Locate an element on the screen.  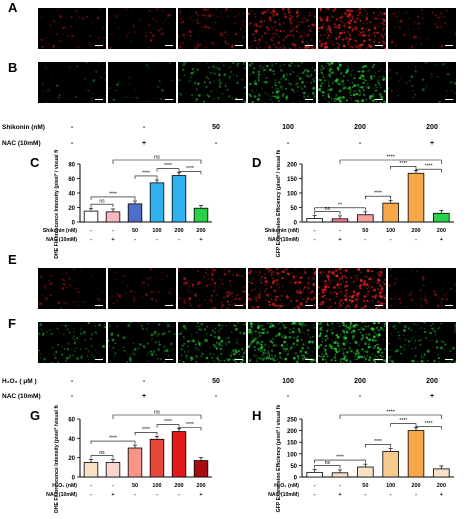
panel-label-b: B is located at coordinates (13, 67).